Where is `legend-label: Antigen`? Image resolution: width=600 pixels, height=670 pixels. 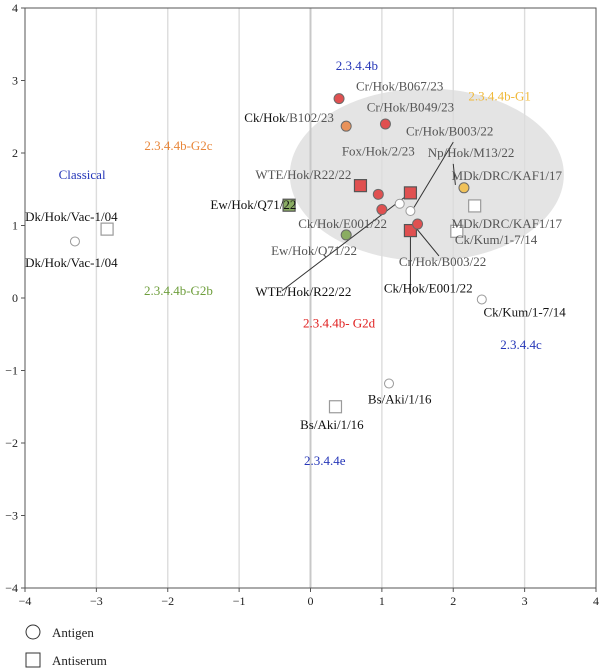
legend-label: Antigen is located at coordinates (73, 632).